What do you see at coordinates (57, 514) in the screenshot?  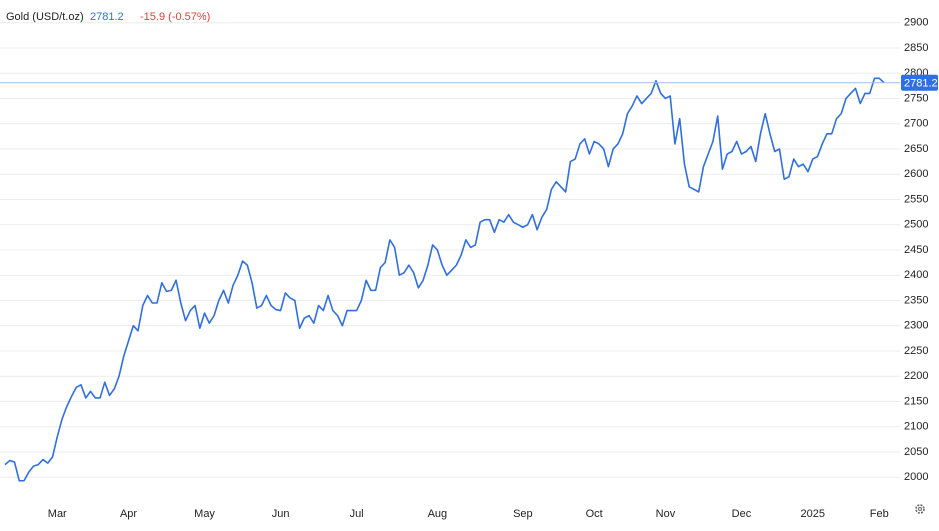 I see `x-tick-label: Mar` at bounding box center [57, 514].